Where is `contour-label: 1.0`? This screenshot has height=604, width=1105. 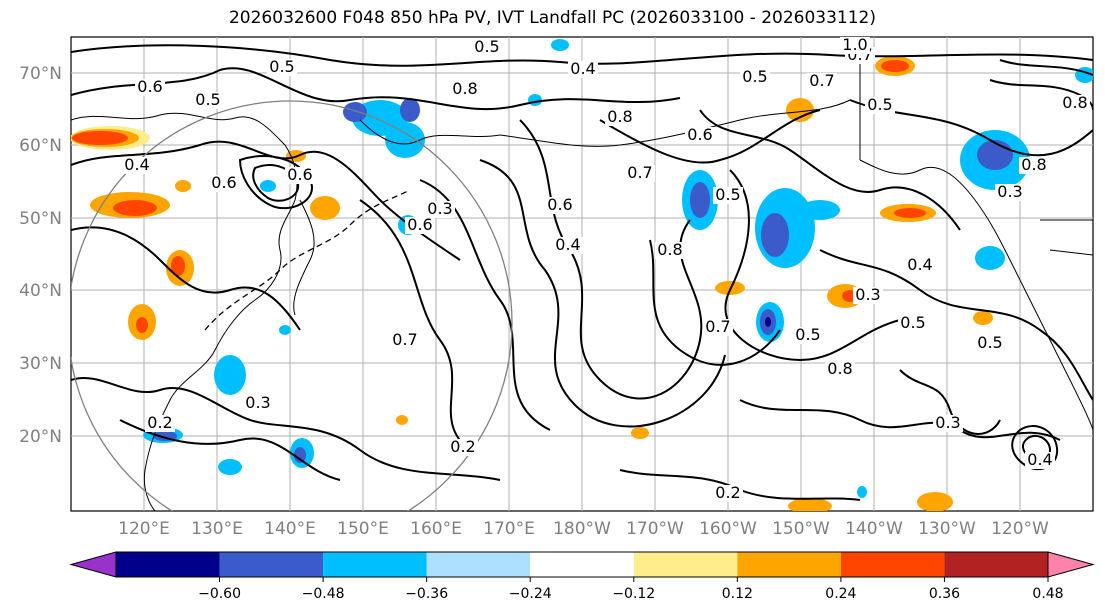 contour-label: 1.0 is located at coordinates (854, 44).